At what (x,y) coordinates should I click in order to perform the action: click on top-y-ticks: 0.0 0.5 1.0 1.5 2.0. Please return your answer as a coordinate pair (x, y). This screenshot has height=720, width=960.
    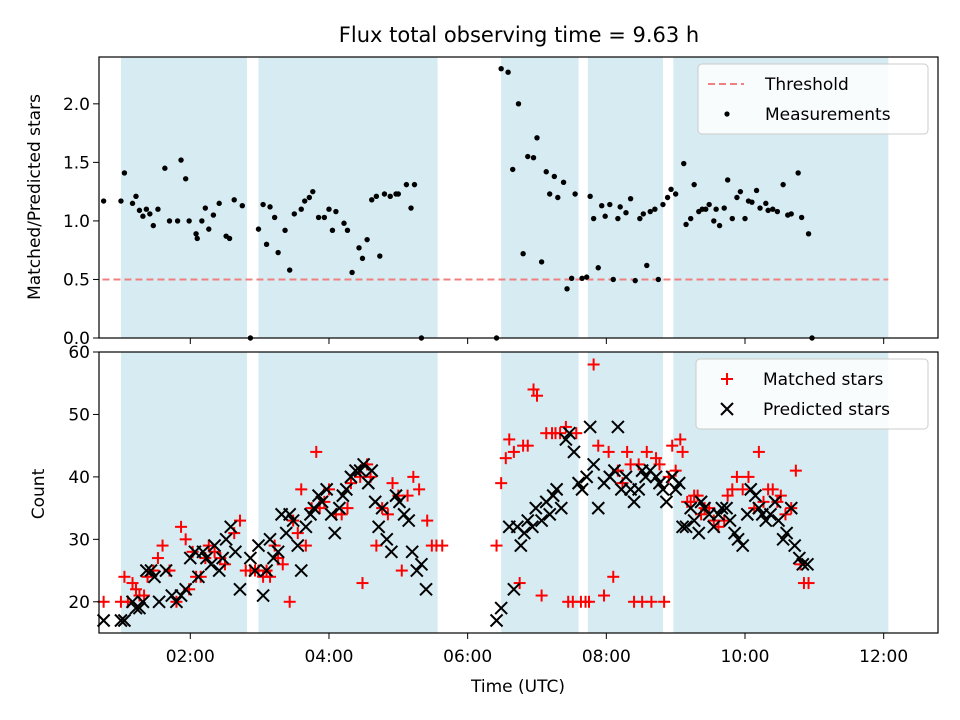
    Looking at the image, I should click on (81, 222).